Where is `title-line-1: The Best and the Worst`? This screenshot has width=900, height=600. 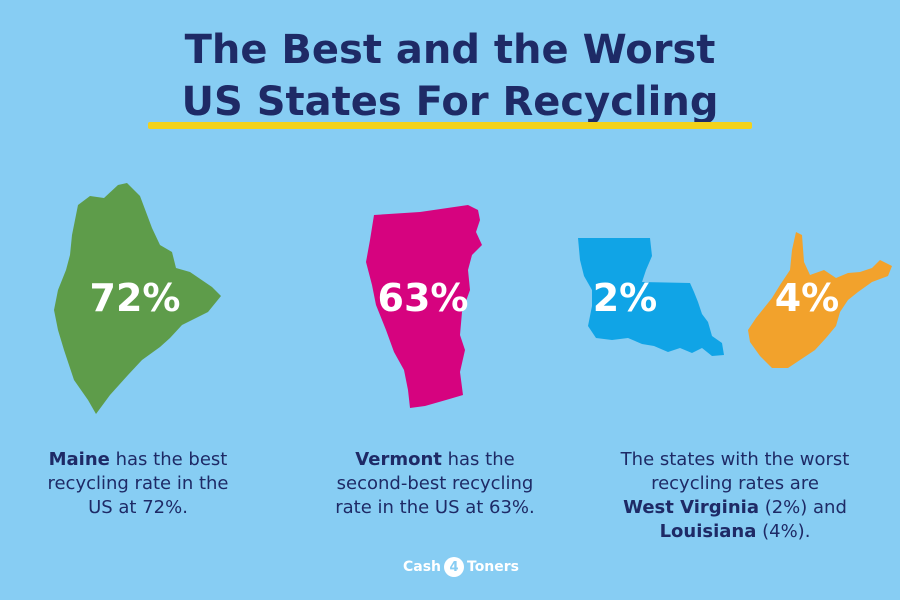 title-line-1: The Best and the Worst is located at coordinates (450, 50).